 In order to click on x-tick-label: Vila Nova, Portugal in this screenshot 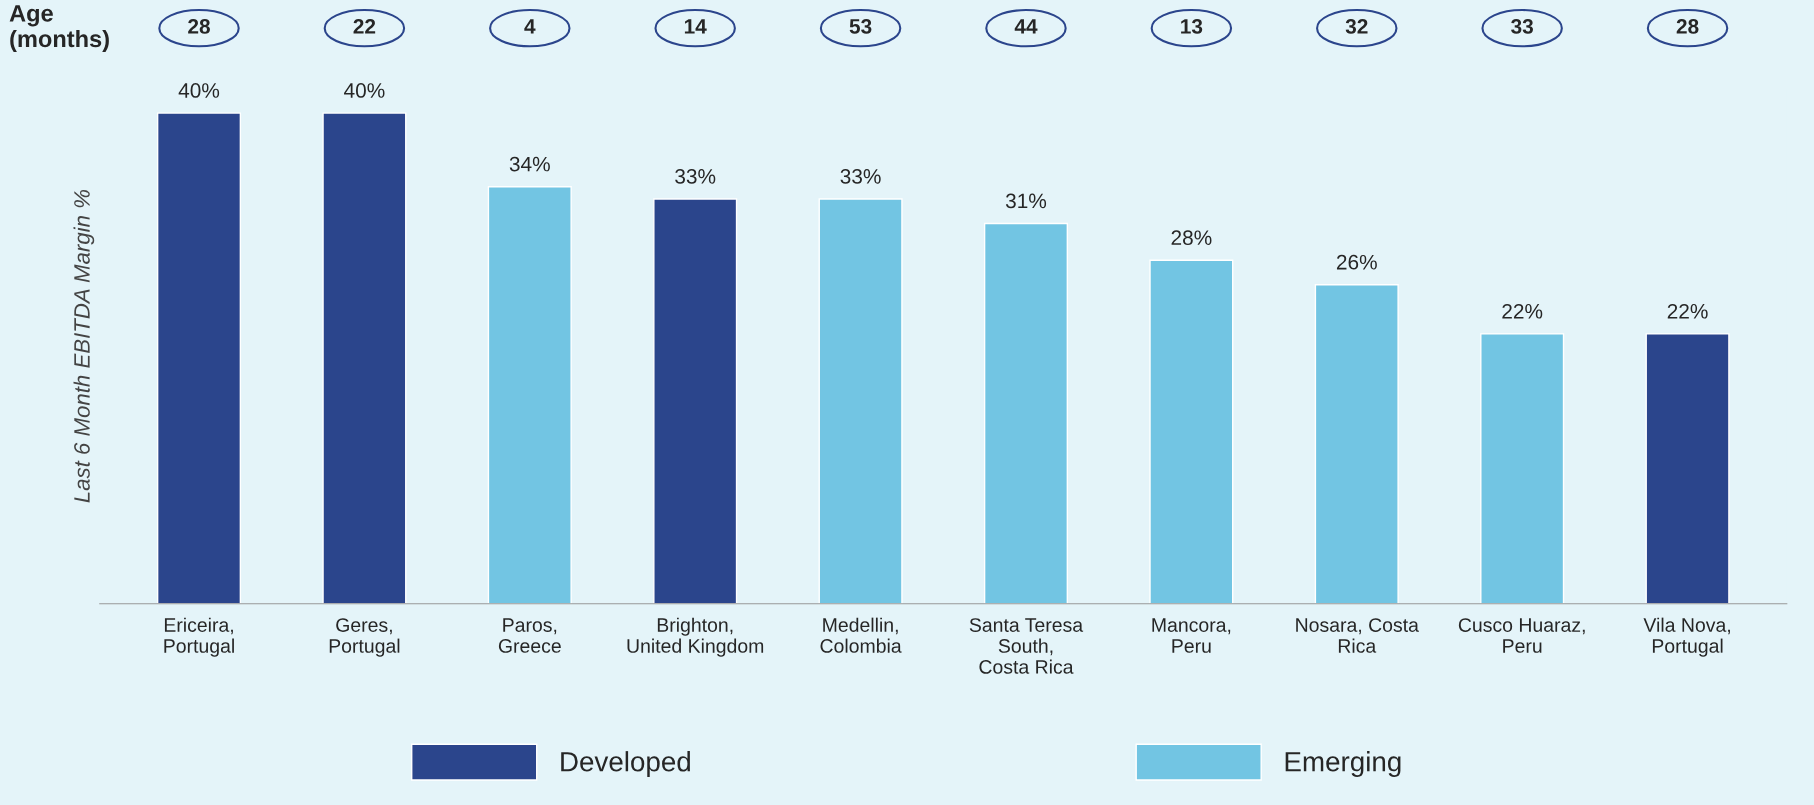, I will do `click(1686, 637)`.